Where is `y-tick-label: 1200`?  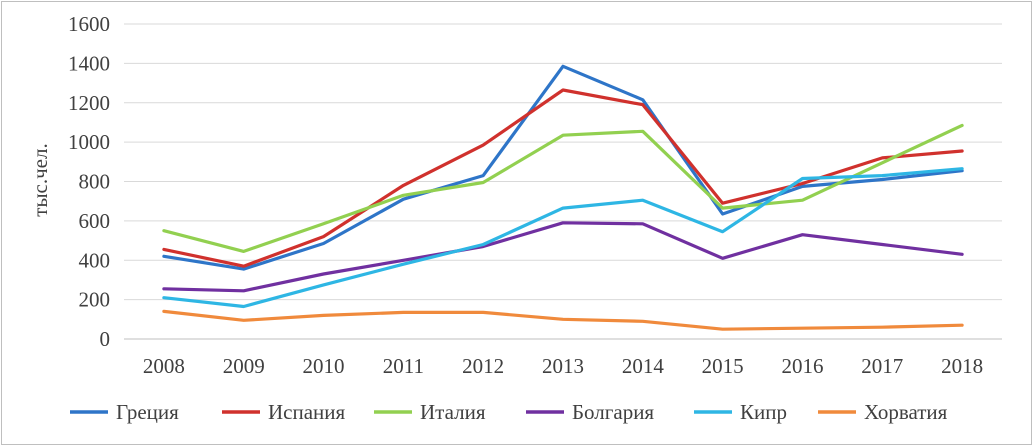
y-tick-label: 1200 is located at coordinates (89, 103).